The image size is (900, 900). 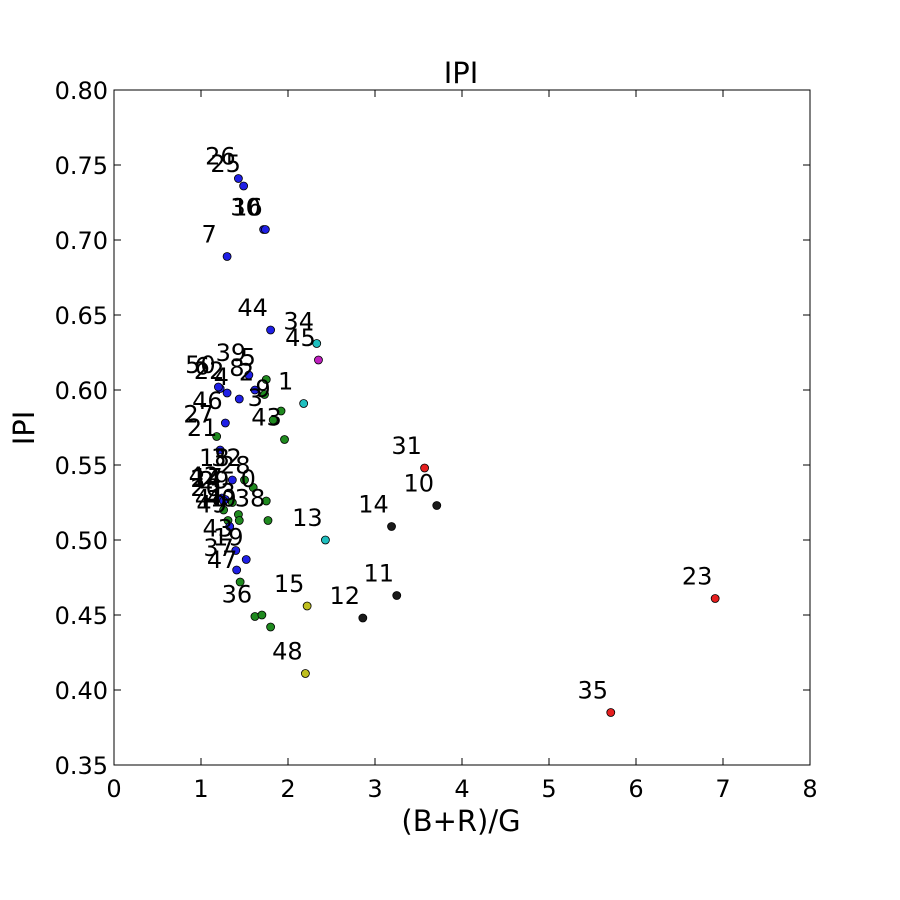 I want to click on data-point-label: 12, so click(x=345, y=596).